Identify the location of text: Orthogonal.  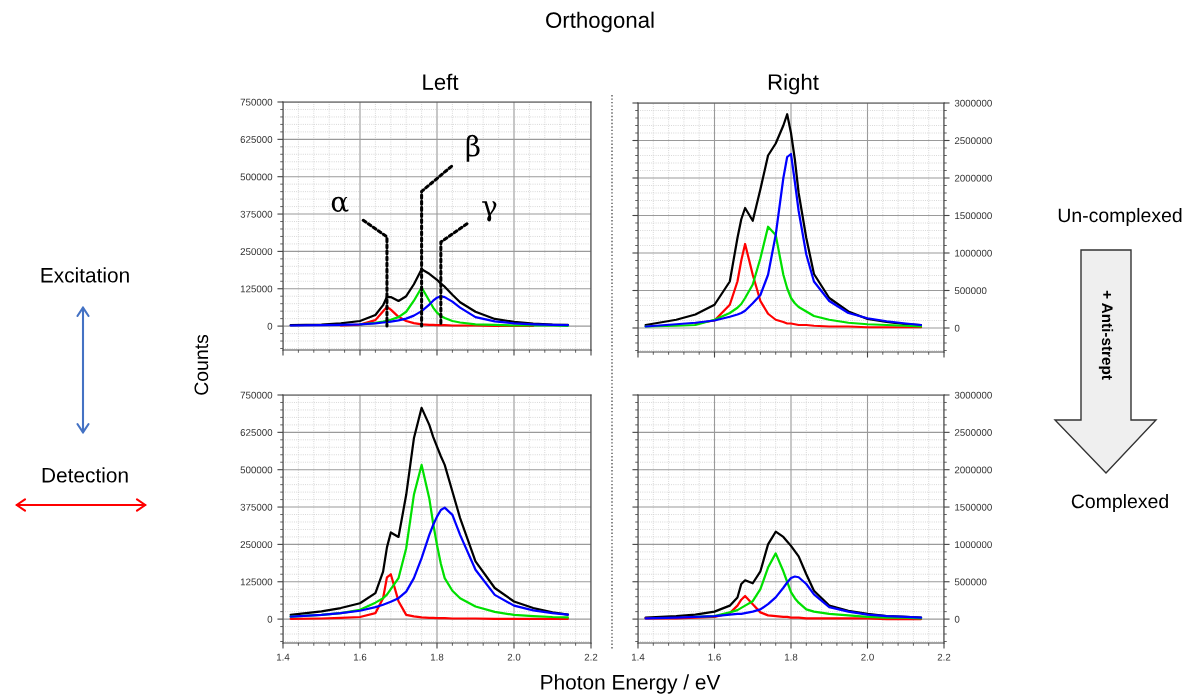
(600, 22).